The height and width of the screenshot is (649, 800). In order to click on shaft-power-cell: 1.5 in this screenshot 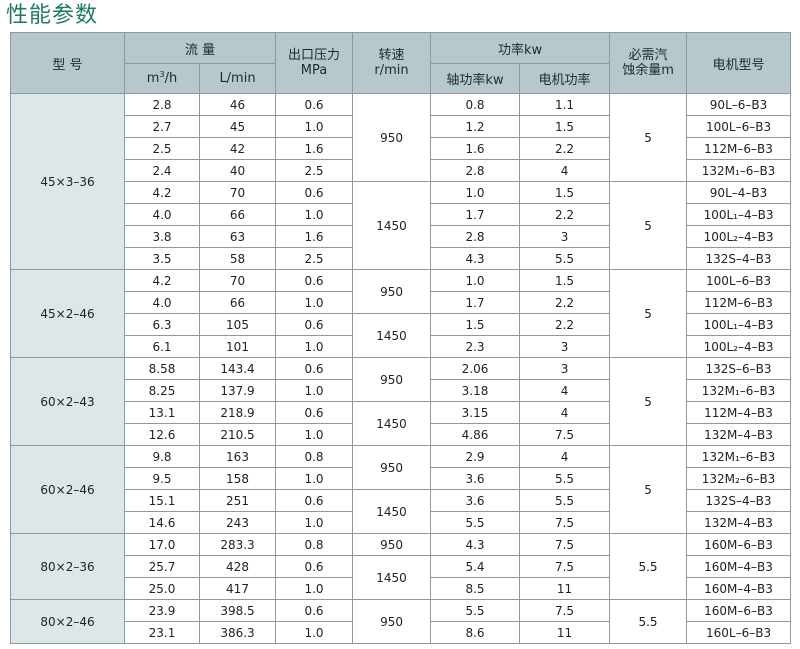, I will do `click(475, 324)`.